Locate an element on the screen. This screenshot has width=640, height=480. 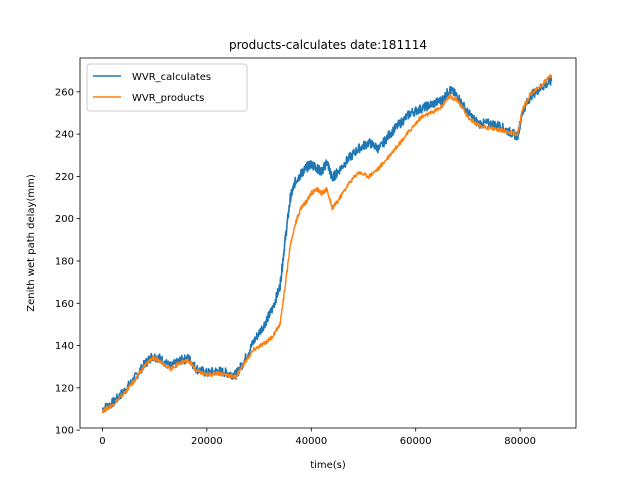
legend-label-wvr-products: WVR_products is located at coordinates (168, 98).